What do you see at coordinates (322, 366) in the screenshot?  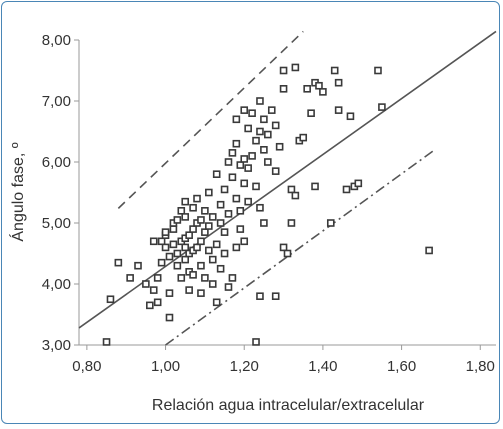 I see `x-tick-label: 1,40` at bounding box center [322, 366].